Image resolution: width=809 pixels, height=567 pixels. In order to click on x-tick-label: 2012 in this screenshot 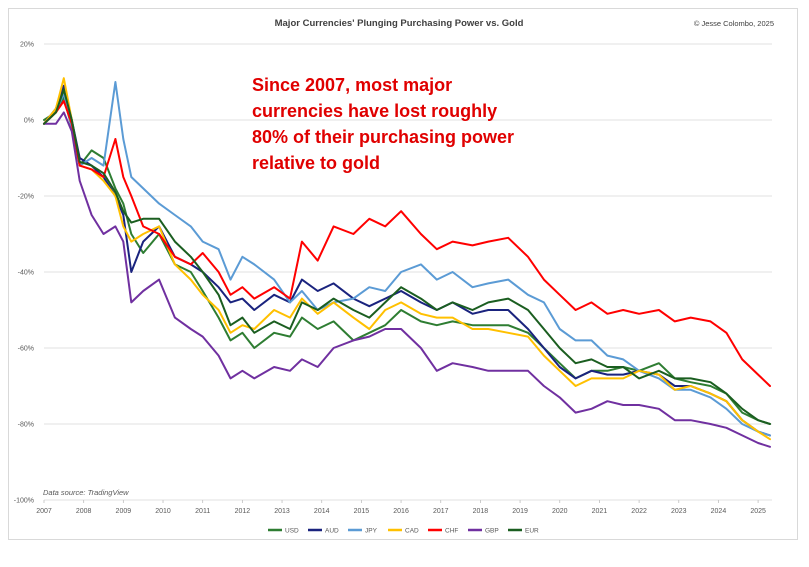, I will do `click(243, 511)`.